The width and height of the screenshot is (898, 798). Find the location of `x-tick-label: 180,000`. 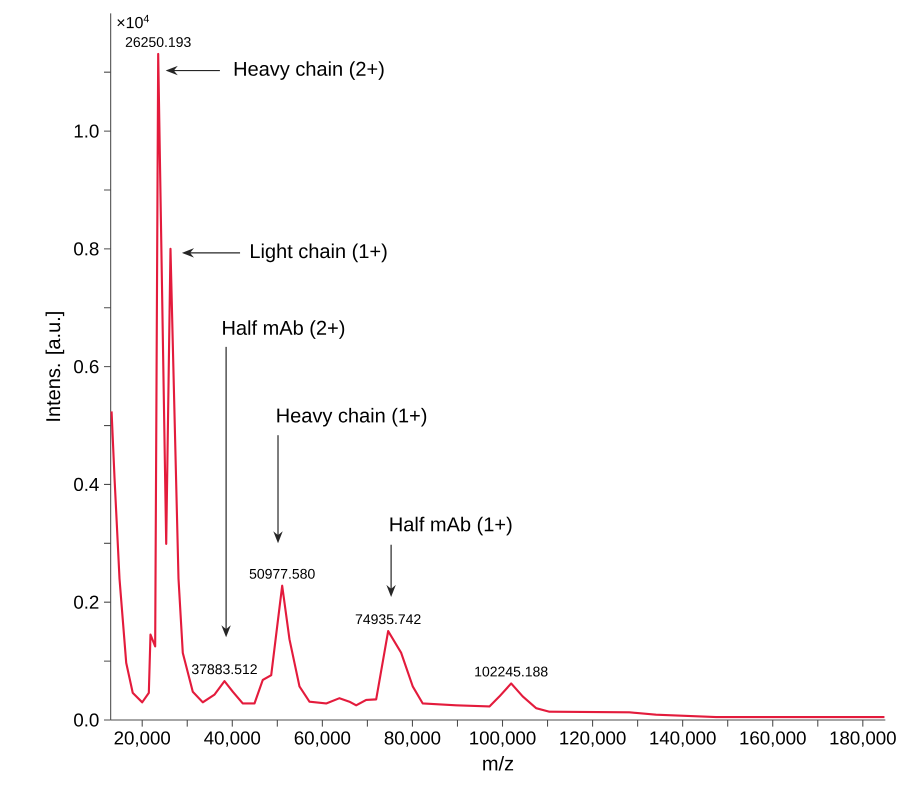

x-tick-label: 180,000 is located at coordinates (863, 739).